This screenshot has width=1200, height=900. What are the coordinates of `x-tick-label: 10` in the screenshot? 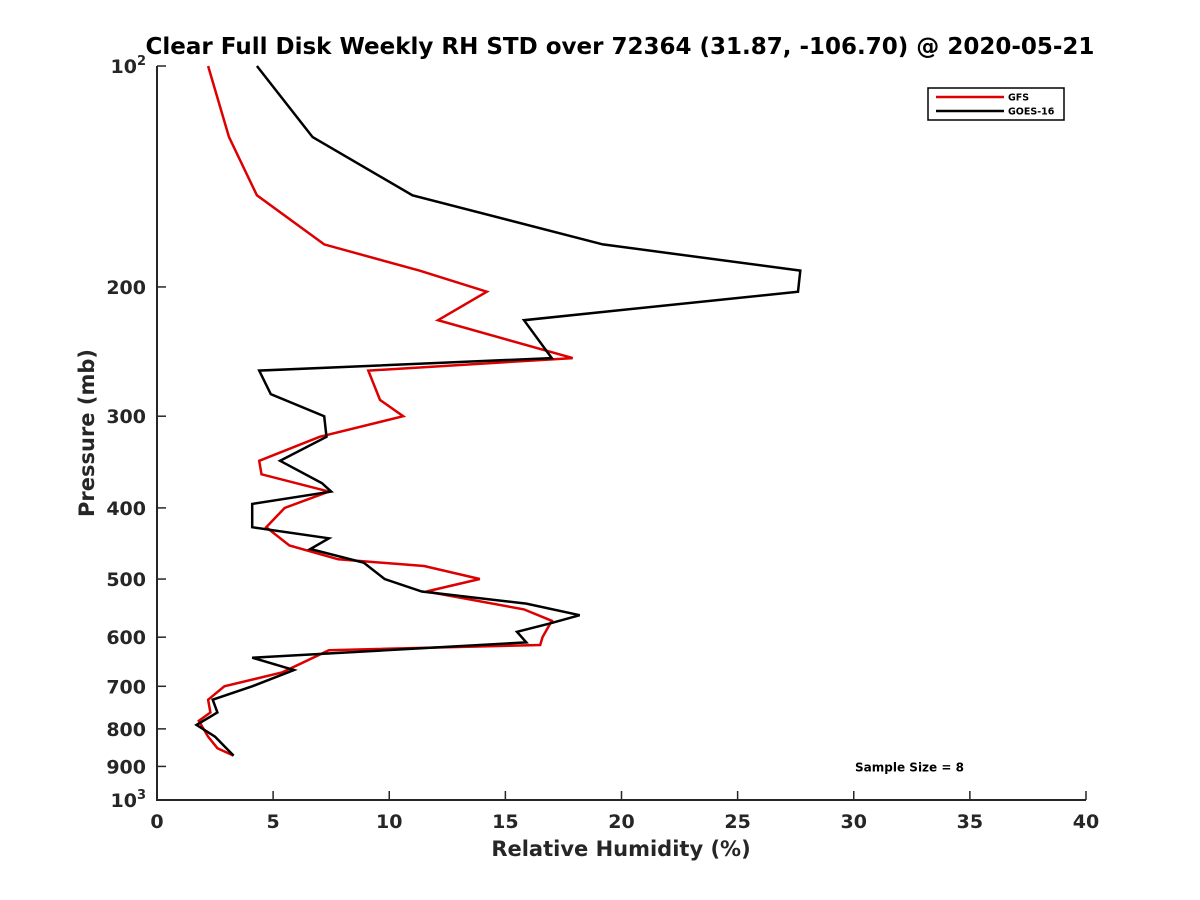 It's located at (389, 822).